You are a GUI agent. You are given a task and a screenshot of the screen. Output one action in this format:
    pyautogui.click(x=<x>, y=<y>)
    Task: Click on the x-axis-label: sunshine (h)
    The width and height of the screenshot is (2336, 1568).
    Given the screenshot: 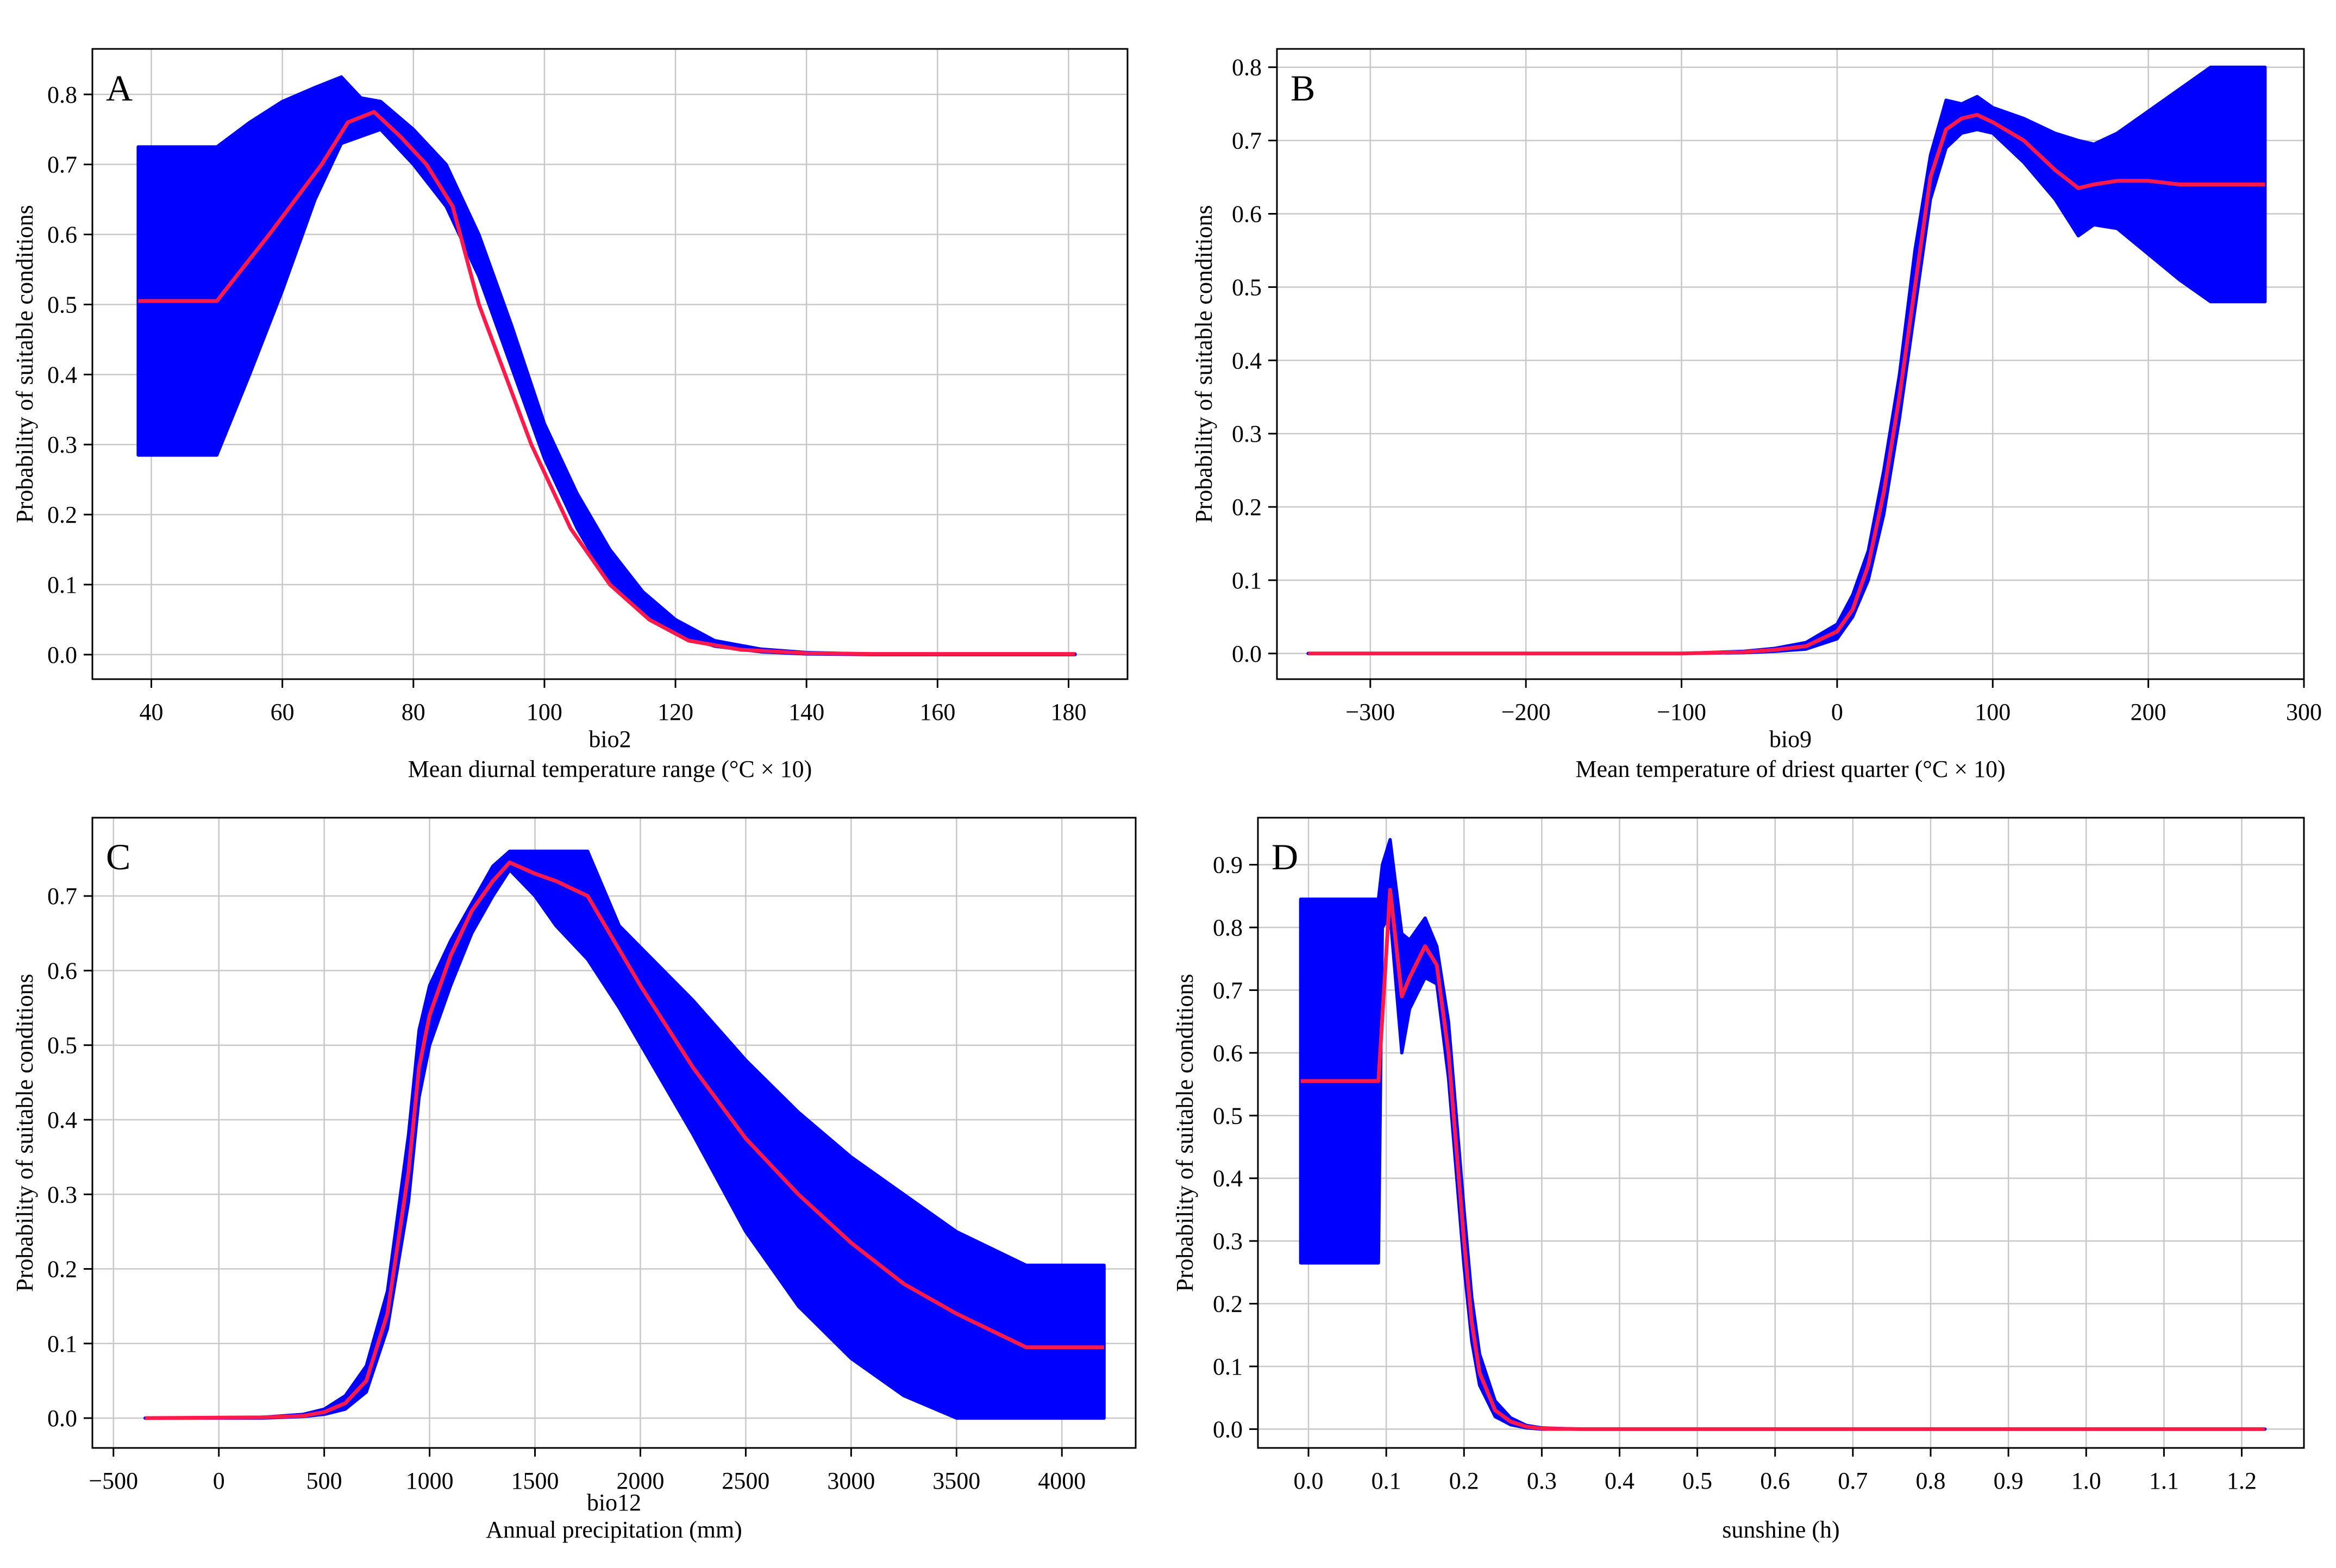 What is the action you would take?
    pyautogui.click(x=1780, y=1530)
    